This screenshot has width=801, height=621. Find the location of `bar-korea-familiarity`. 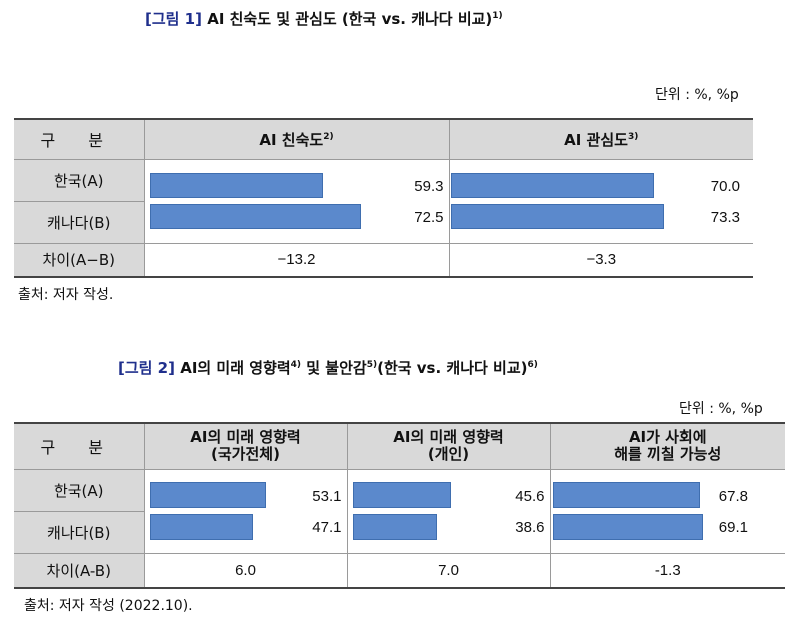

bar-korea-familiarity is located at coordinates (236, 185).